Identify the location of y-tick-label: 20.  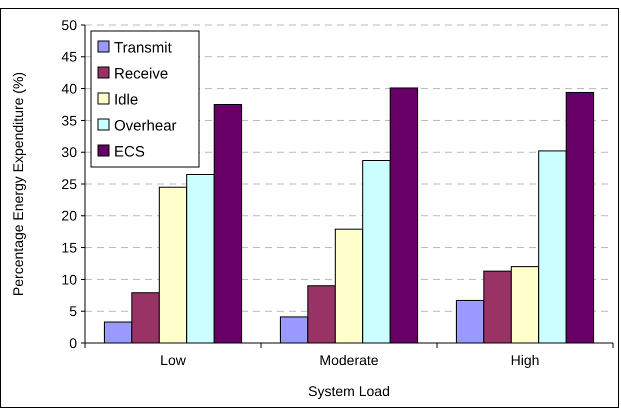
(69, 216).